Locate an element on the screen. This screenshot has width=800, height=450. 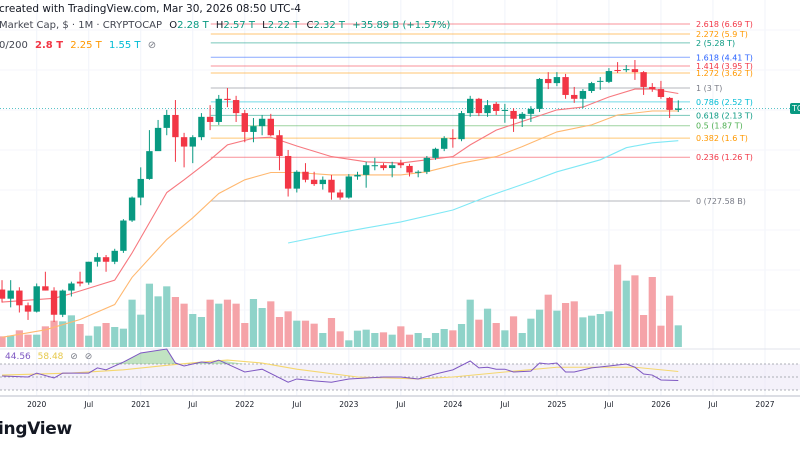
ma-legend: 0/200 2.8 T 2.25 T 1.55 T ⊘ is located at coordinates (80, 45).